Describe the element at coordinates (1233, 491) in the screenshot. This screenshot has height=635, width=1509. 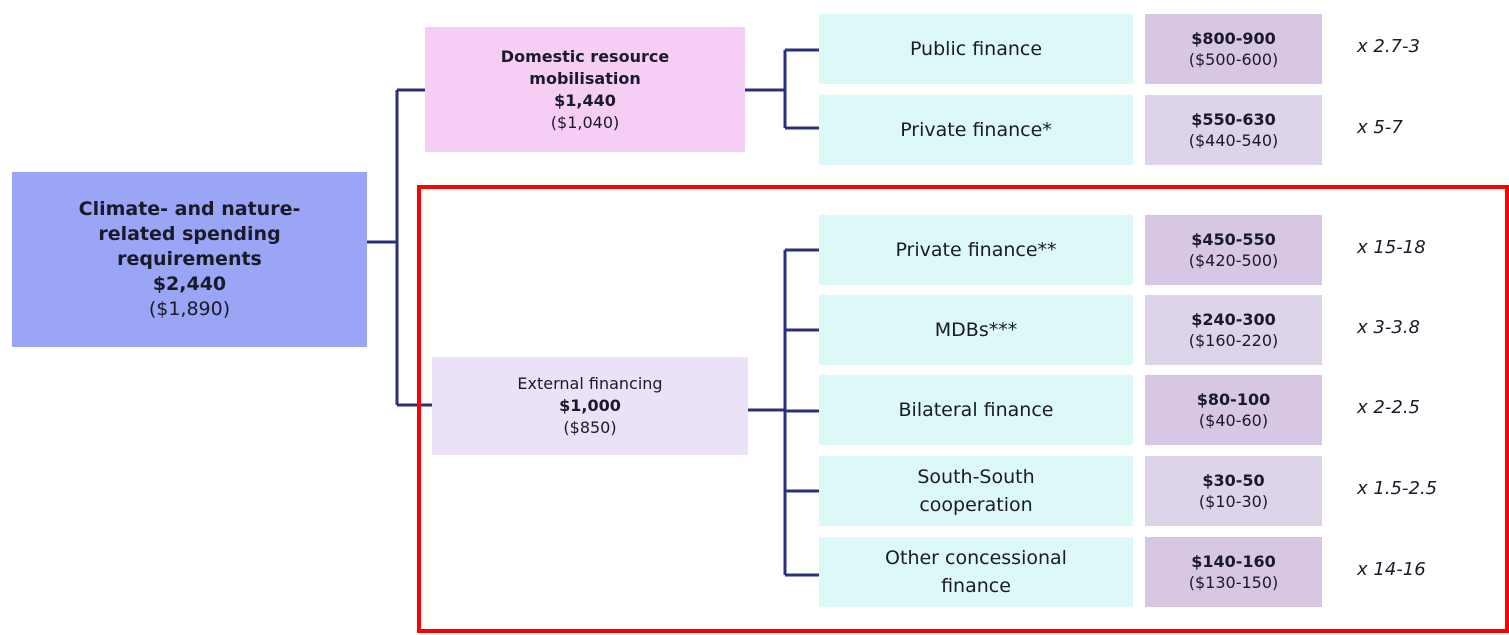
I see `source-range: $30-50 ($10-30)` at that location.